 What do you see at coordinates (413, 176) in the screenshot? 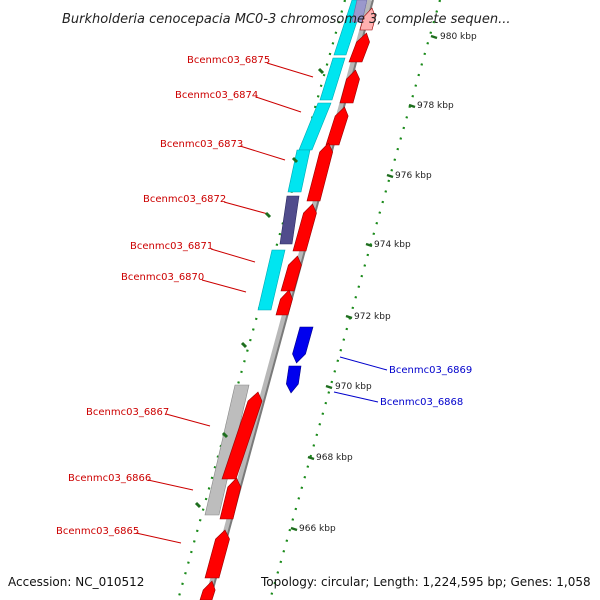
I see `scale-label: 976 kbp` at bounding box center [413, 176].